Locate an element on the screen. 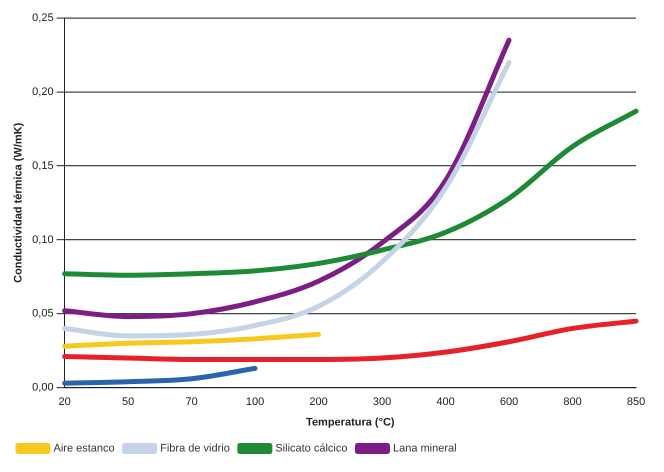  y-tick-label: 0,25 is located at coordinates (43, 18).